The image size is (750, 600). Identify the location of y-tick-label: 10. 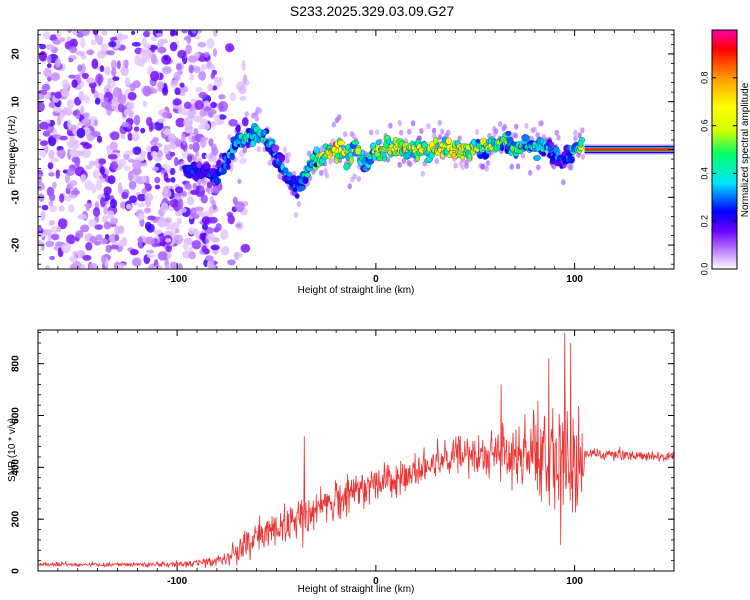
(16, 102).